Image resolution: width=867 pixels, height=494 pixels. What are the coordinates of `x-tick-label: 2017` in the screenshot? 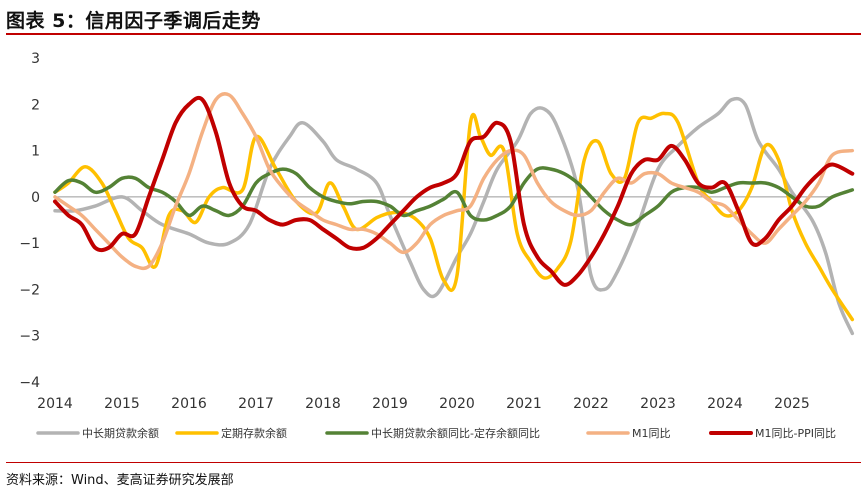 It's located at (256, 404).